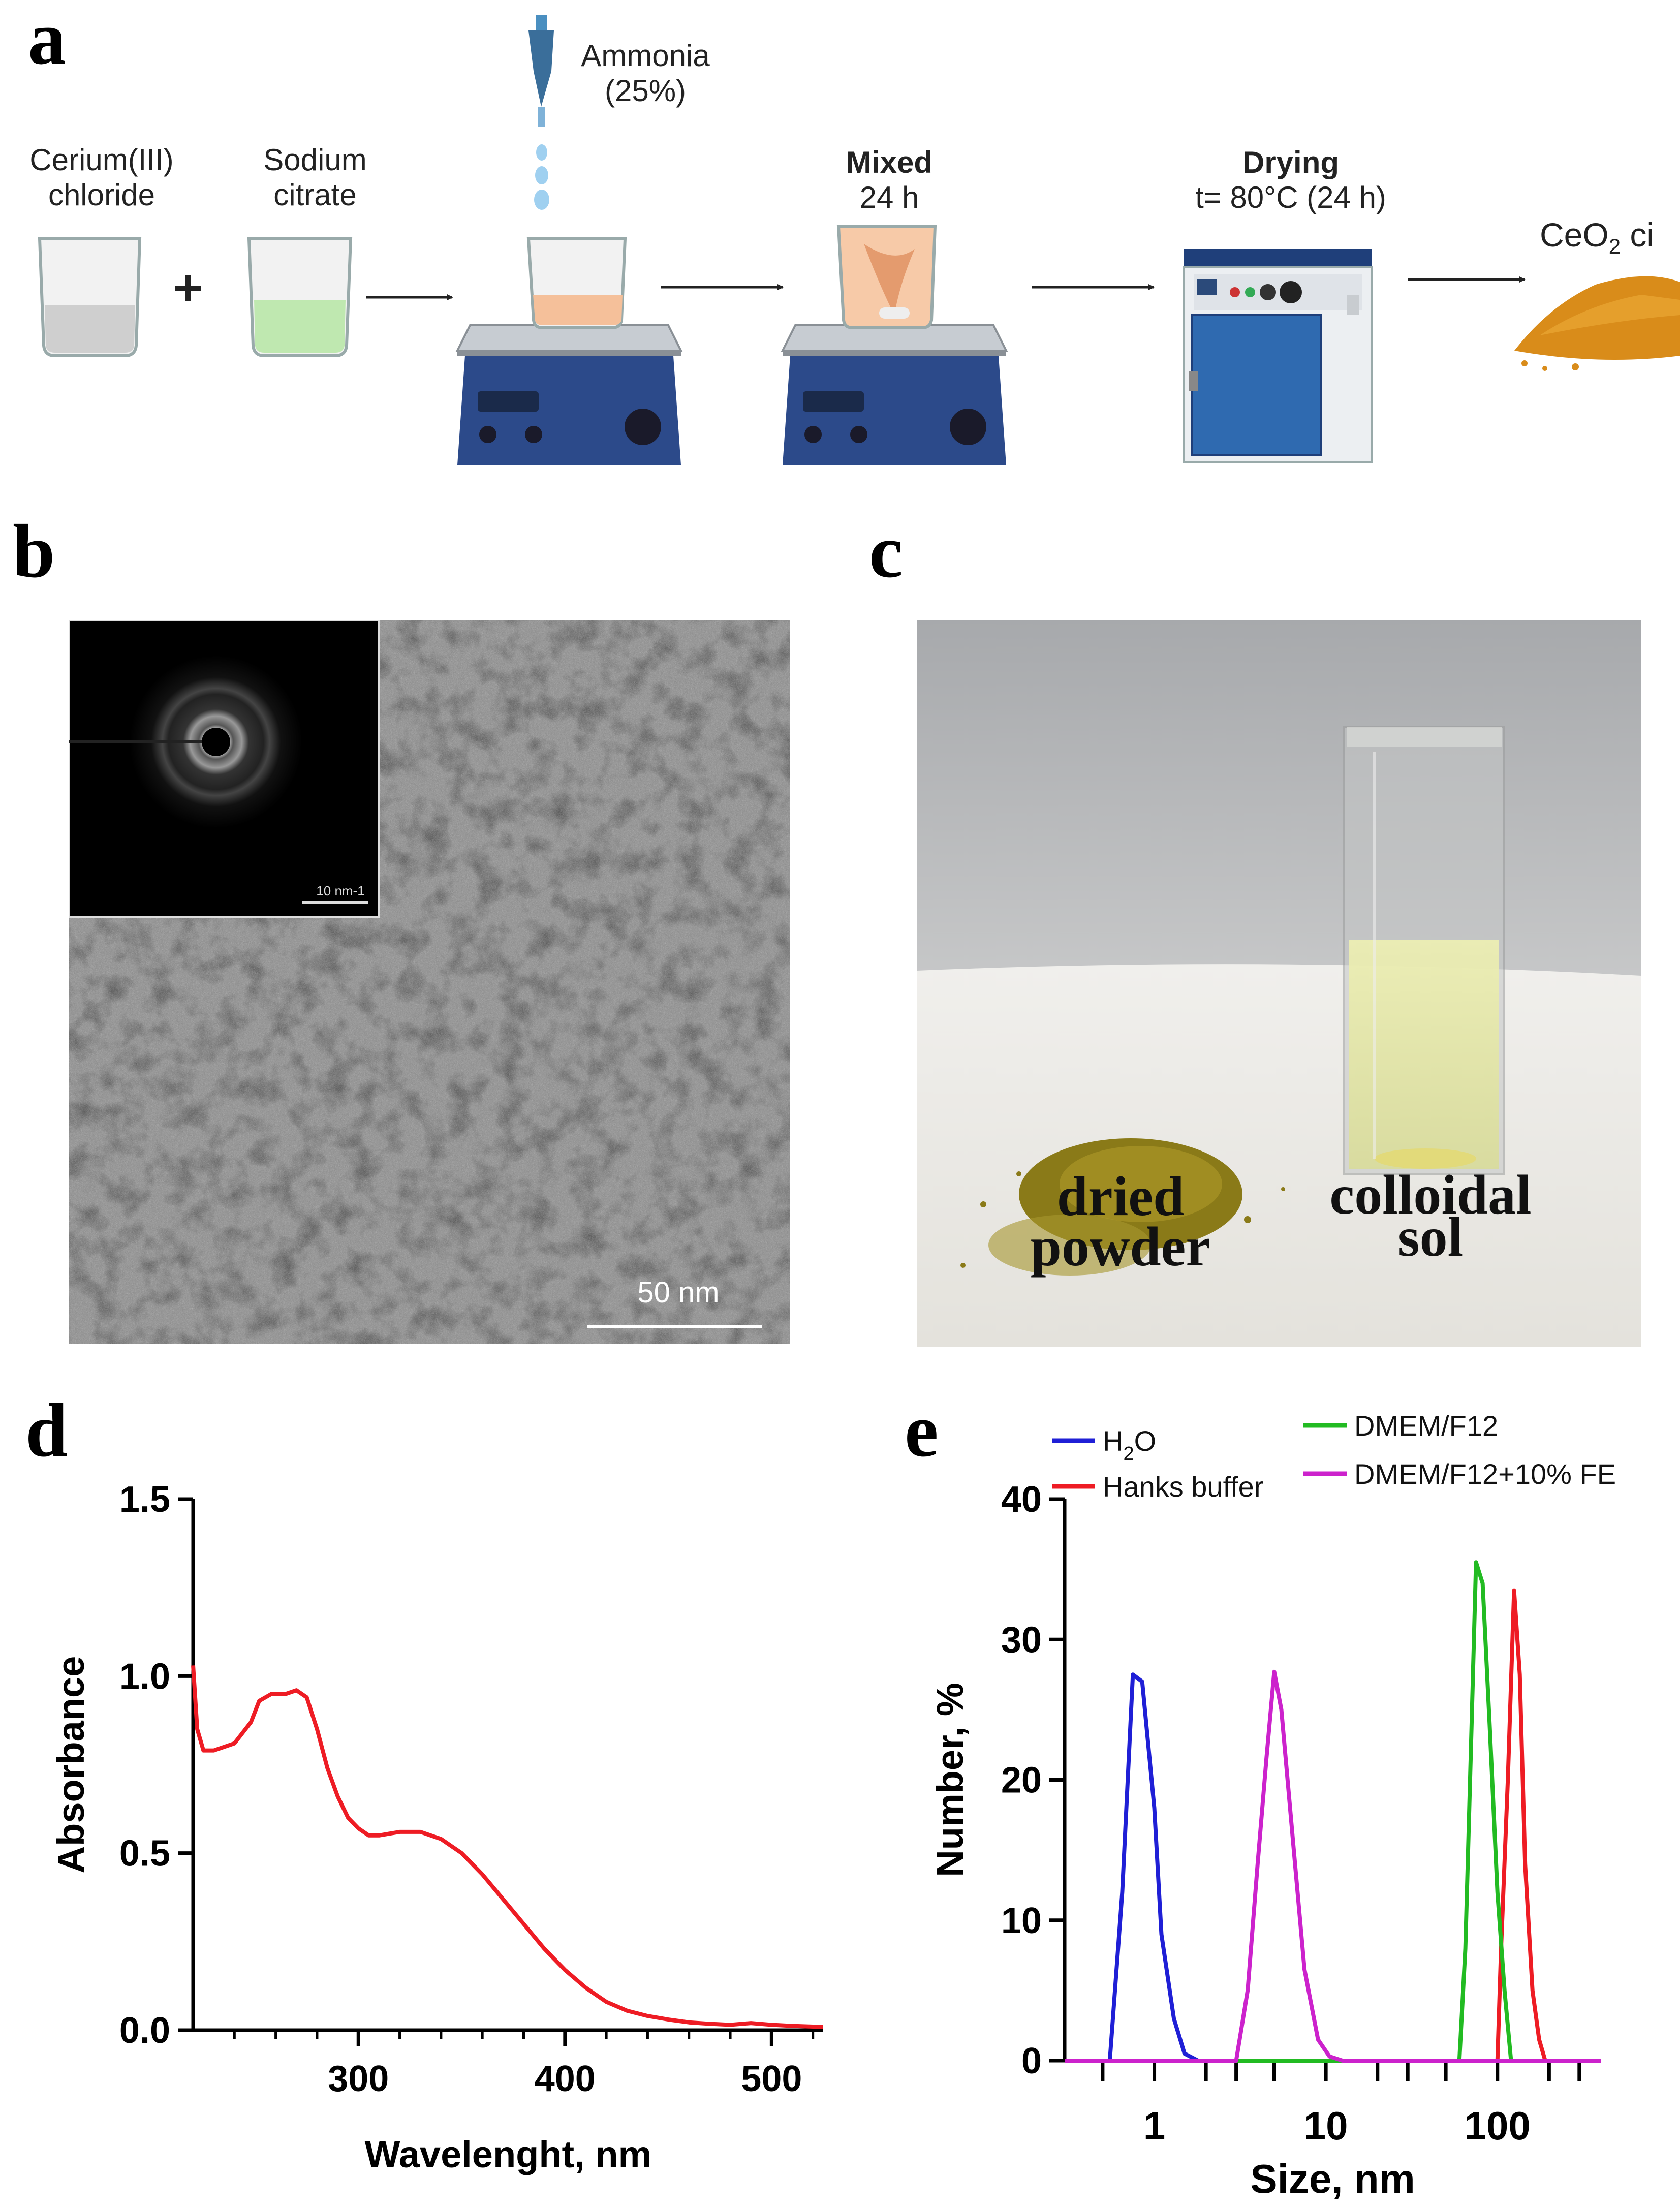  I want to click on e-x-tick-label: 100, so click(1498, 2126).